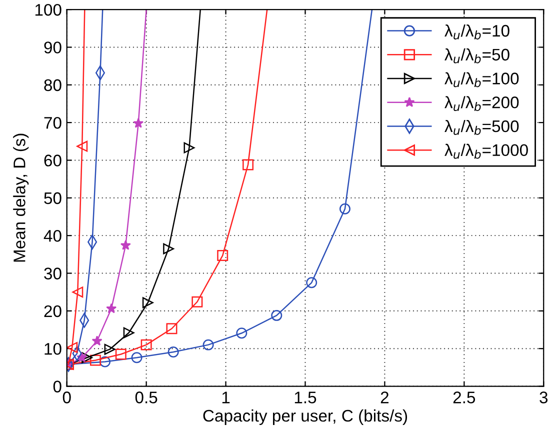 This screenshot has width=548, height=434. Describe the element at coordinates (53, 85) in the screenshot. I see `y-tick-label: 80` at that location.